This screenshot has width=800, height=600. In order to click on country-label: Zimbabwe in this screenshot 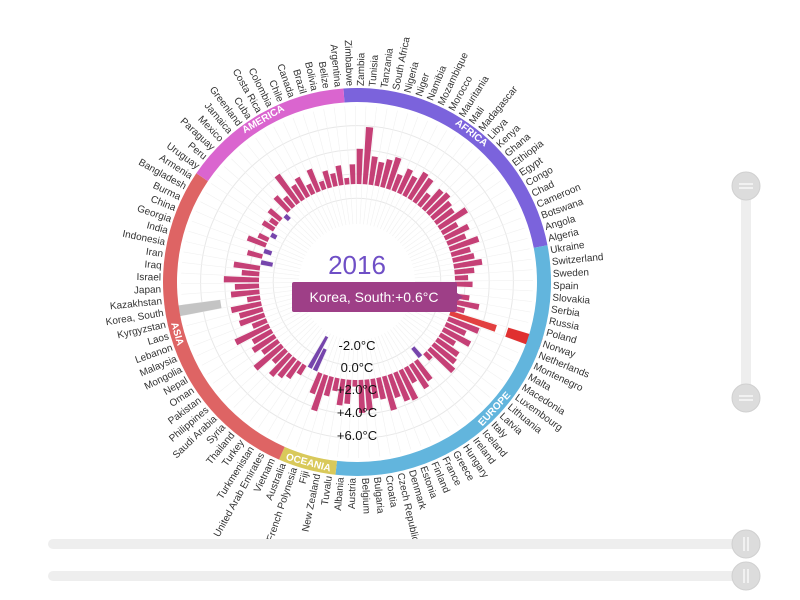, I will do `click(348, 63)`.